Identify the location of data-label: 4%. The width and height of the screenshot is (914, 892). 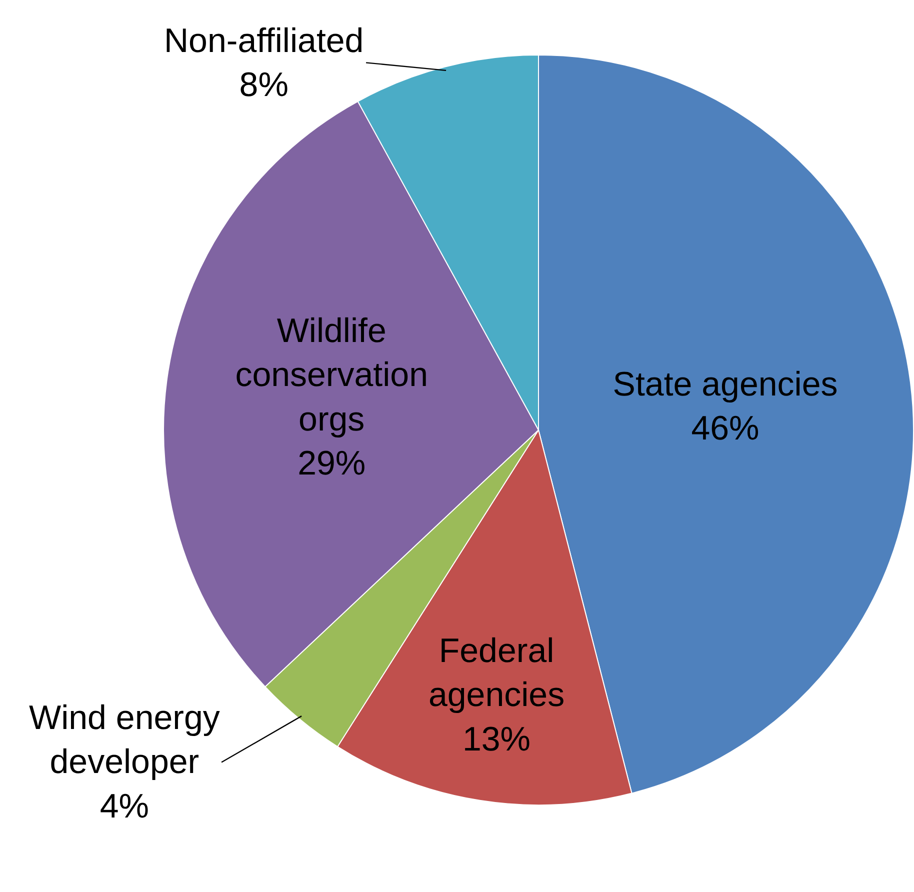
(125, 806).